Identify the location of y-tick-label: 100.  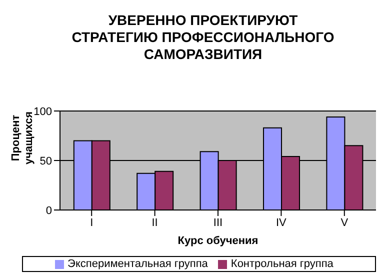
(43, 112).